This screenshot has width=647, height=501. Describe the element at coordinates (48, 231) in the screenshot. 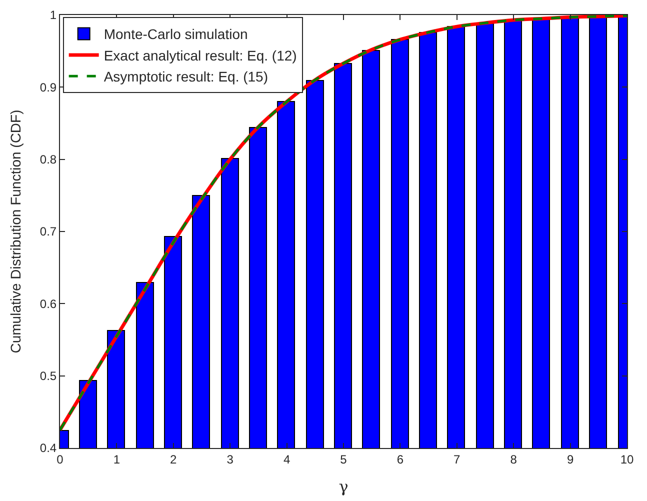

I see `y-tick-label: 0.7` at that location.